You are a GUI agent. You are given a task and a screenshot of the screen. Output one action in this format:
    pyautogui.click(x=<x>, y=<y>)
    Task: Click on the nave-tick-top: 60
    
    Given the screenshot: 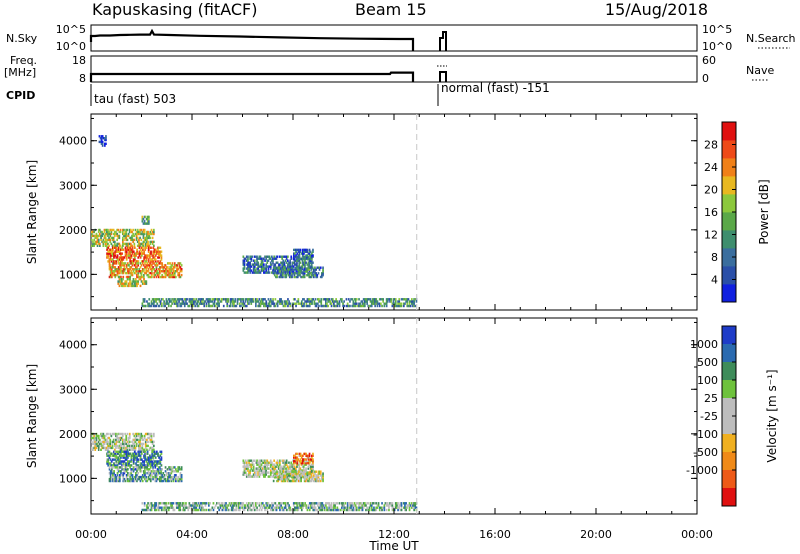 What is the action you would take?
    pyautogui.click(x=709, y=60)
    